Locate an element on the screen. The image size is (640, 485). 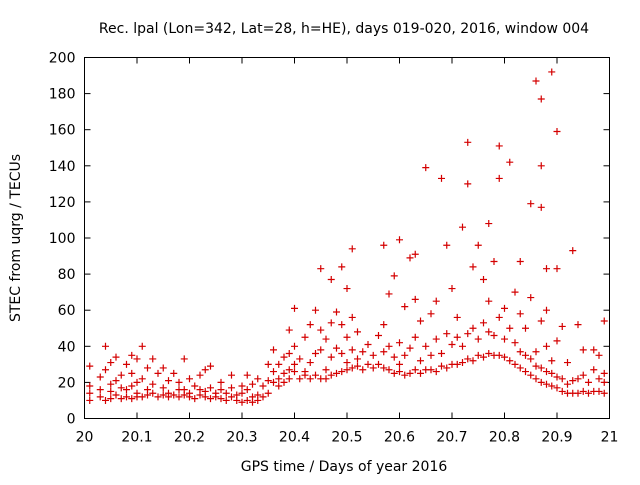
x-tick-label: 20.2 is located at coordinates (189, 438).